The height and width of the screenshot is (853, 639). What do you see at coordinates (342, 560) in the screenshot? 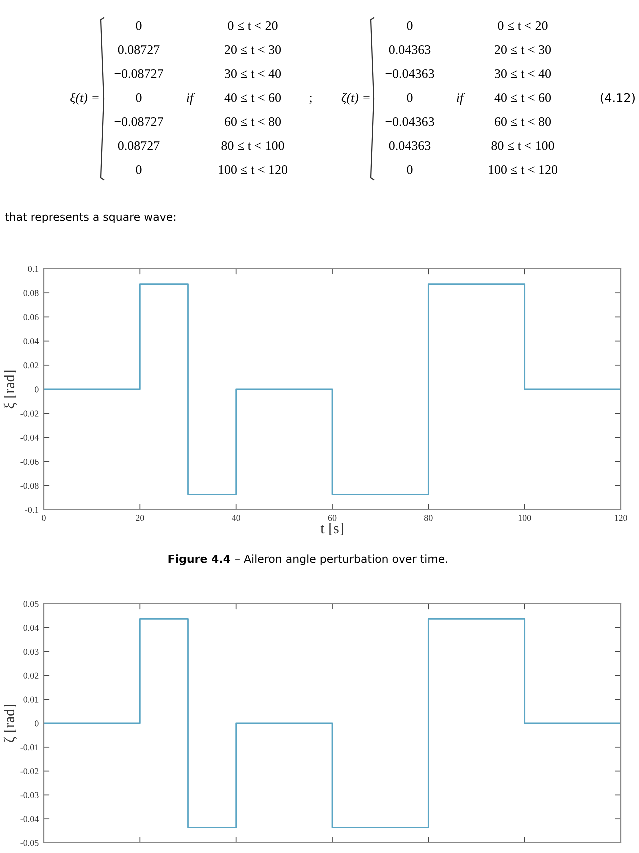
I see `text: – Aileron angle perturbation over time.` at bounding box center [342, 560].